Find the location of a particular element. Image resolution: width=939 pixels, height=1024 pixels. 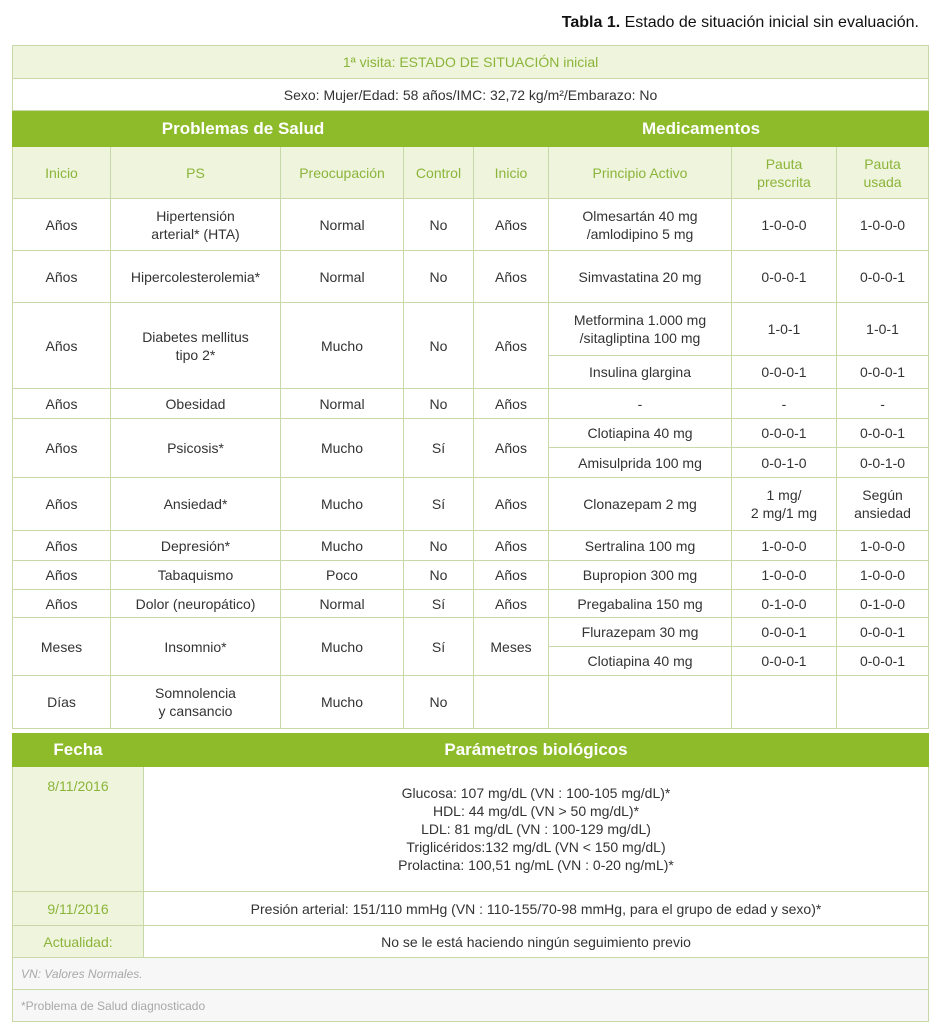

note-footnote: *Problema de Salud diagnosticado is located at coordinates (470, 1005).